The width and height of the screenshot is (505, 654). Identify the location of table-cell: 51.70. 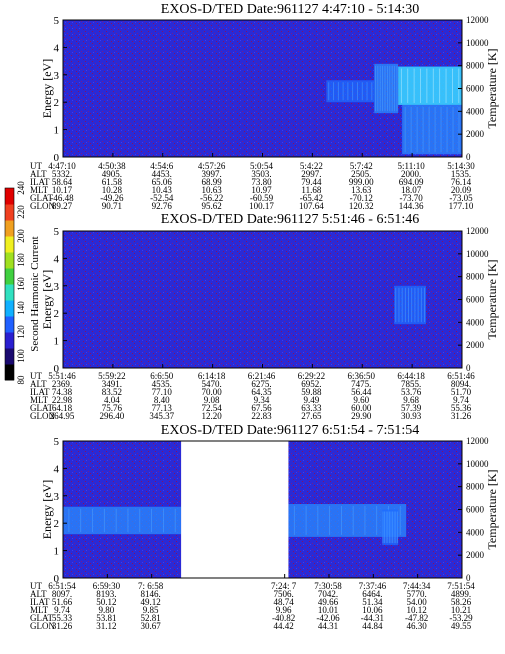
(461, 392).